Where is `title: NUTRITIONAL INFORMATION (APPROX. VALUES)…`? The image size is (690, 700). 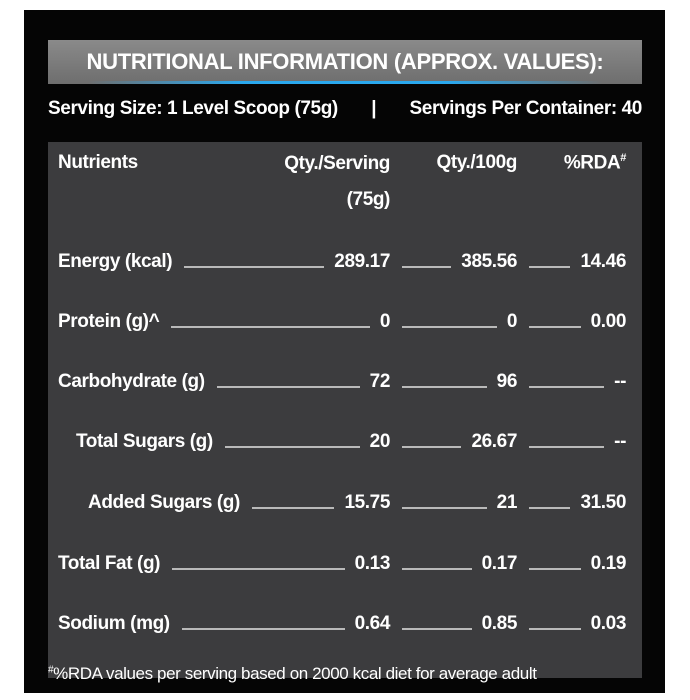
title: NUTRITIONAL INFORMATION (APPROX. VALUES)… is located at coordinates (345, 61).